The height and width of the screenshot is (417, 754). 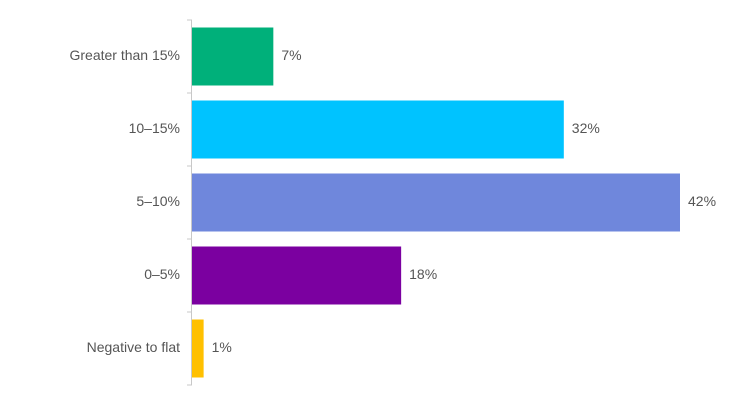 I want to click on y-tick-label: 10–15%, so click(x=154, y=128).